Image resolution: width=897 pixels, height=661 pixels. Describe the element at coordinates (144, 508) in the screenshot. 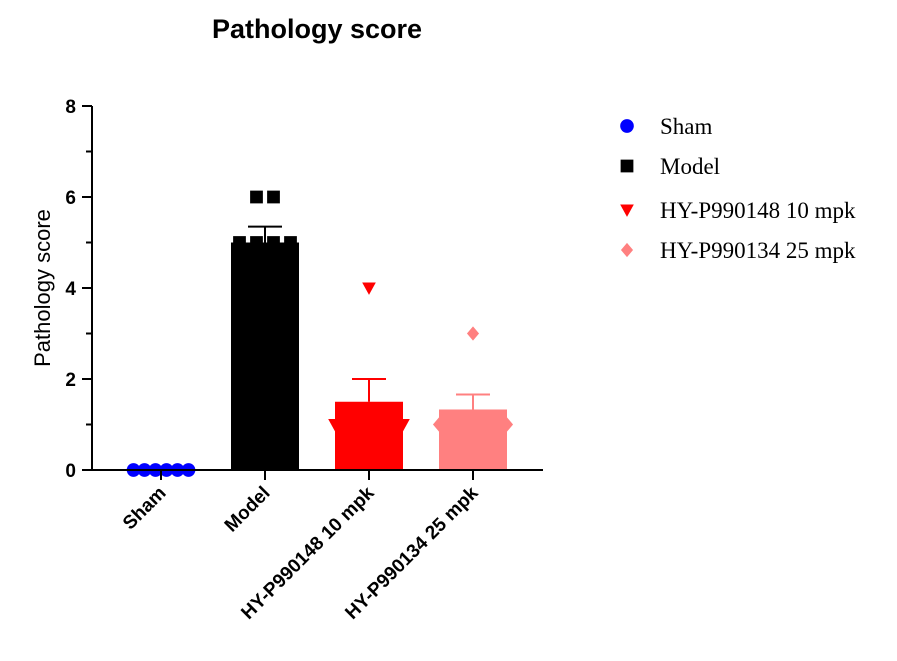

I see `x-tick-label-1: Sham` at that location.